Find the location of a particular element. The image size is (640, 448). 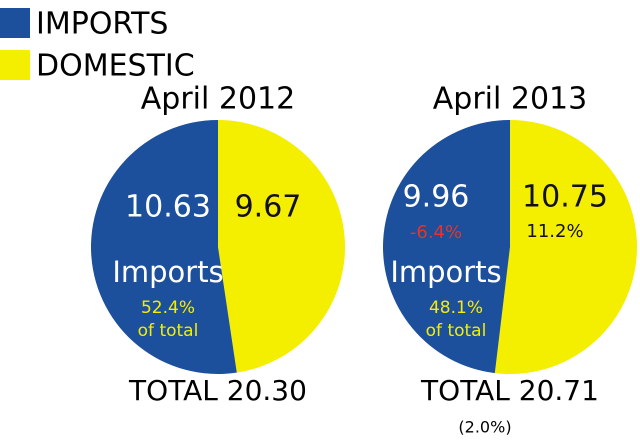

total-label: TOTAL 20.71 is located at coordinates (509, 390).